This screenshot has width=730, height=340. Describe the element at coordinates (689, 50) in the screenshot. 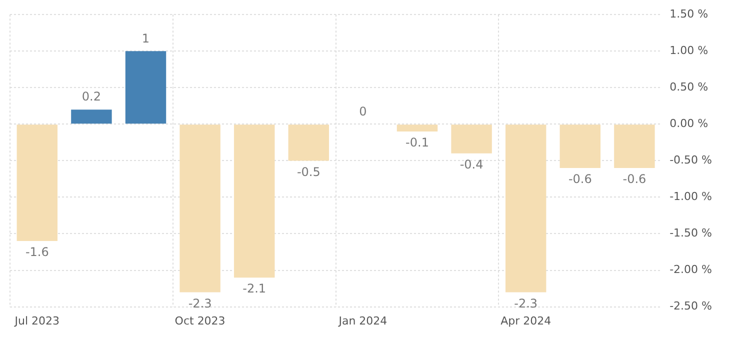

I see `y-tick-label: 1.00 %` at that location.